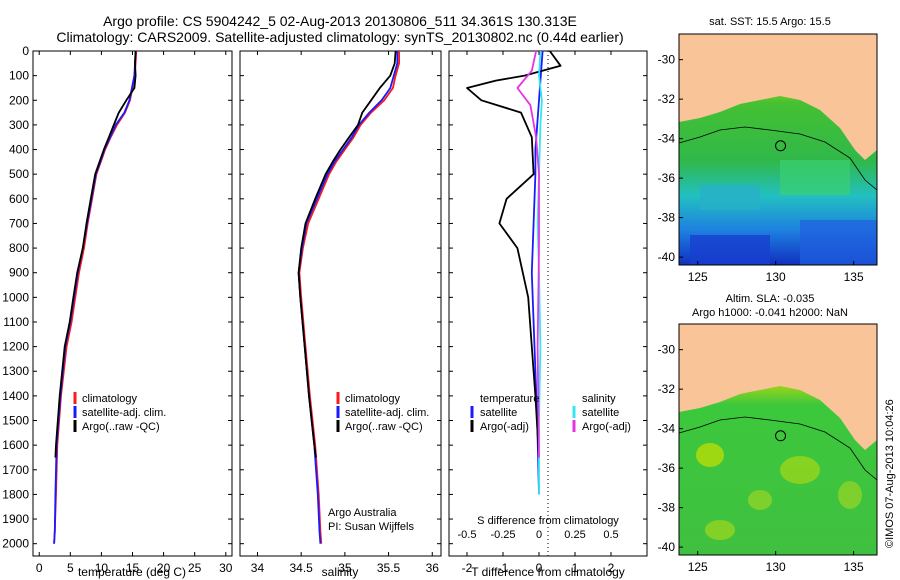  I want to click on difference-lines, so click(514, 272).